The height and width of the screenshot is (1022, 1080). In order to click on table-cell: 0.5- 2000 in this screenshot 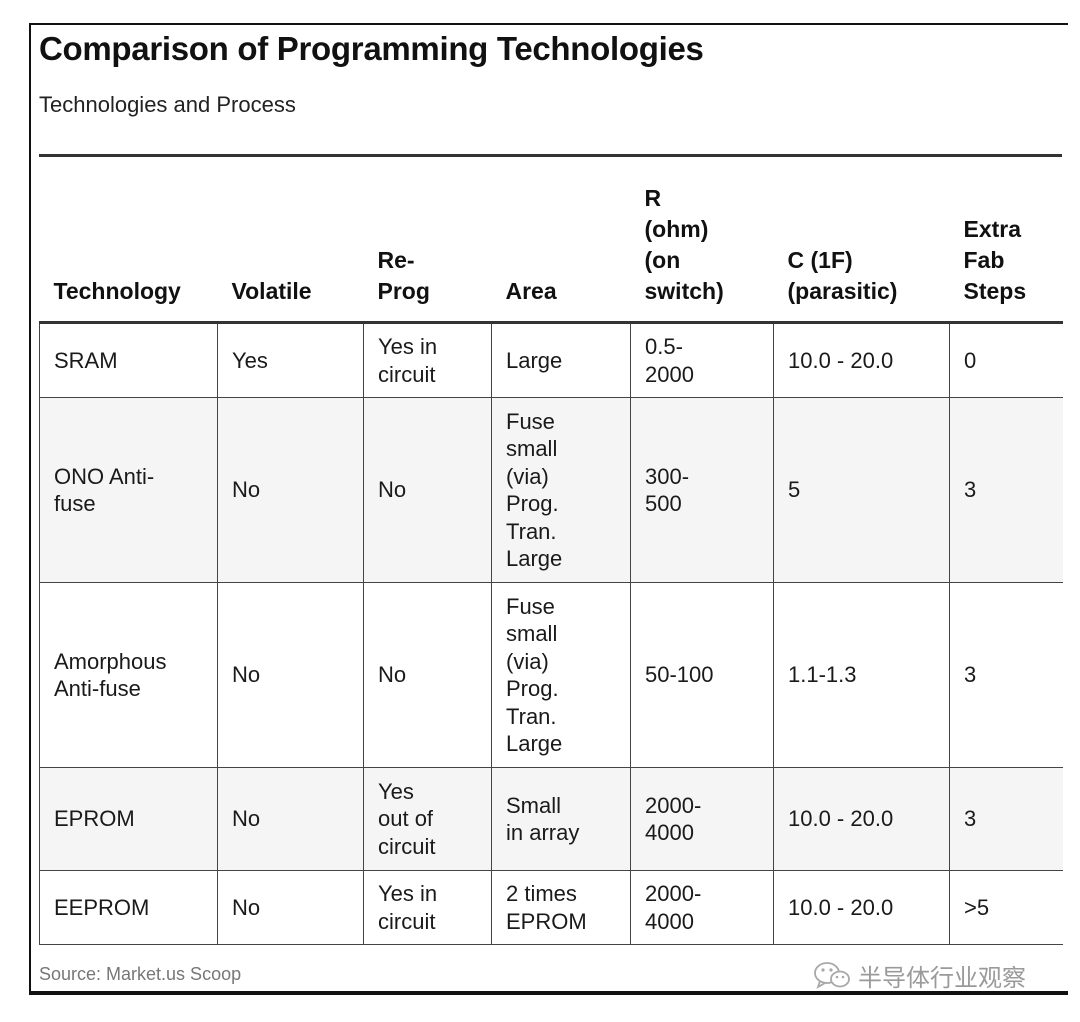, I will do `click(702, 360)`.